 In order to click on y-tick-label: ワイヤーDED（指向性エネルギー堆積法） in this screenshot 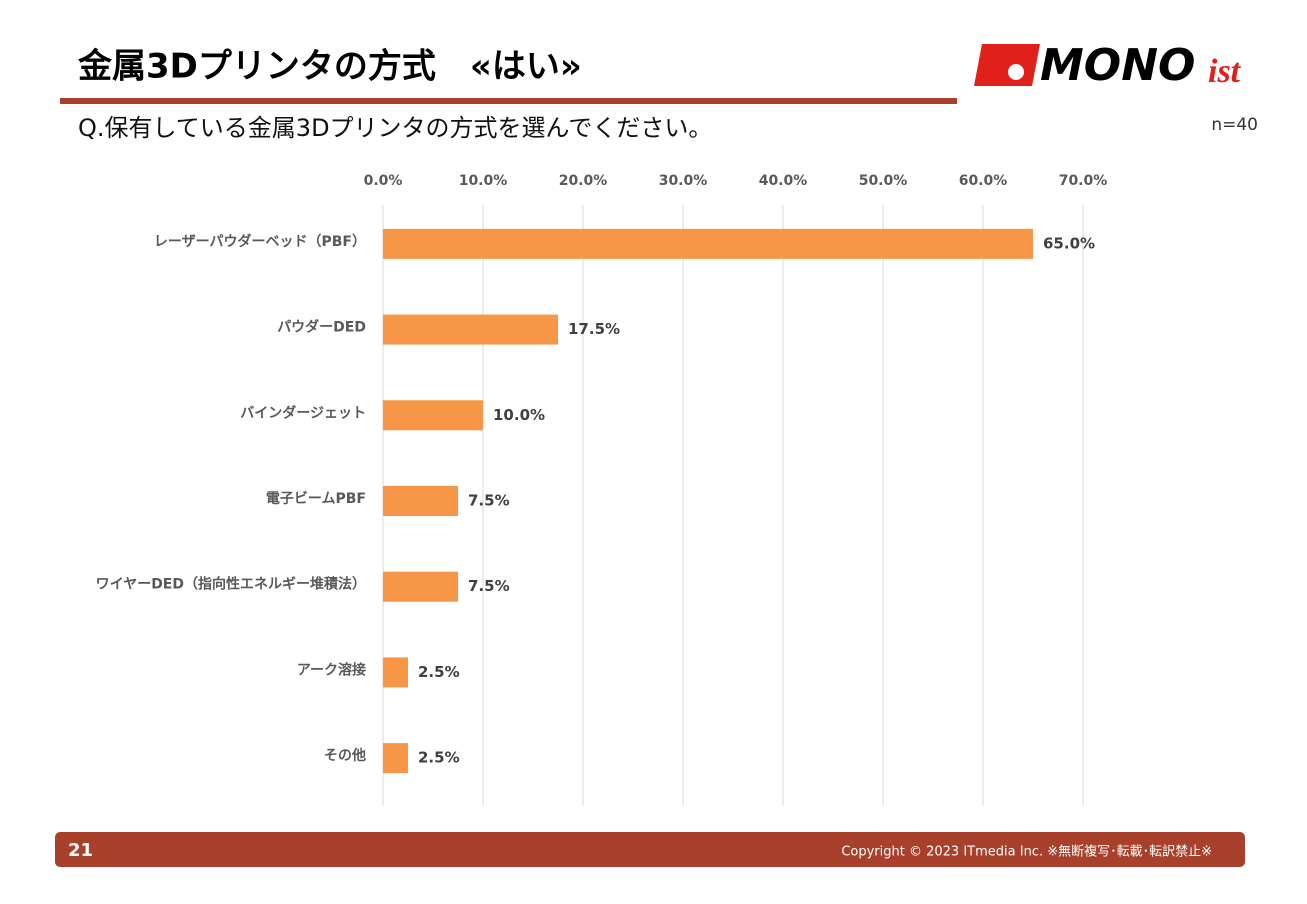, I will do `click(231, 584)`.